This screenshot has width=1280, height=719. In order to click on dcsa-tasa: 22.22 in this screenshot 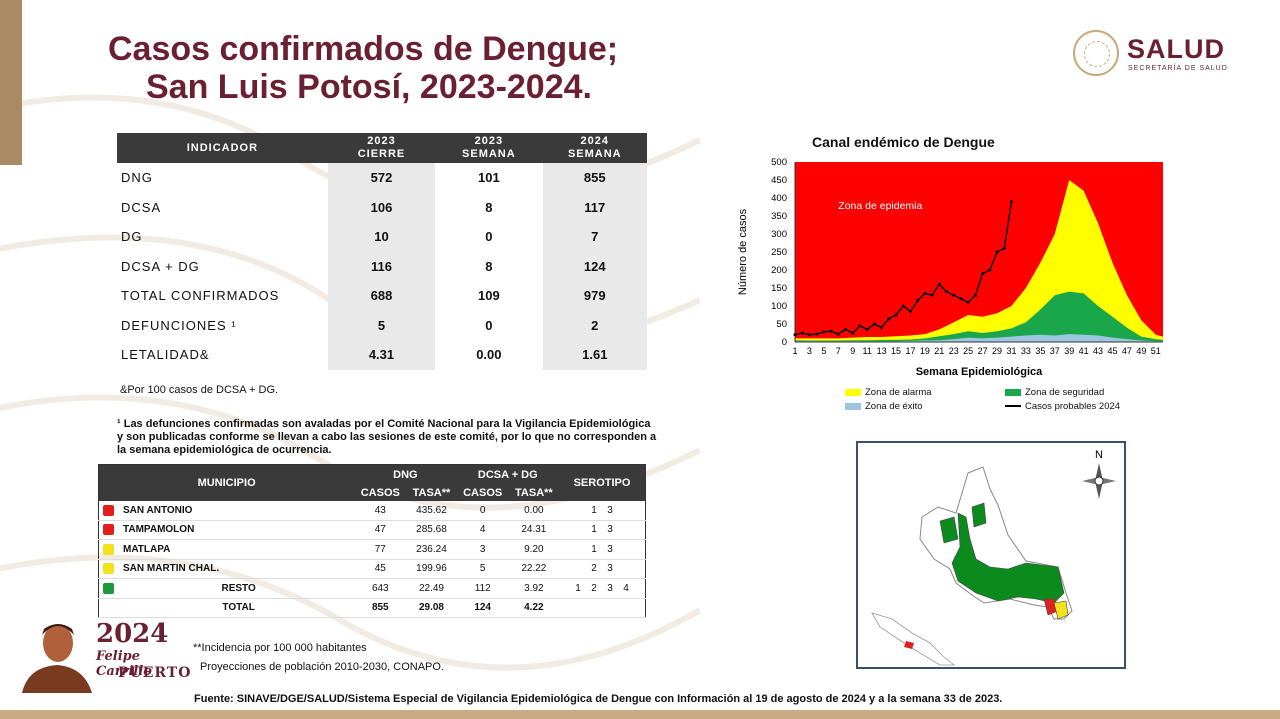, I will do `click(533, 569)`.